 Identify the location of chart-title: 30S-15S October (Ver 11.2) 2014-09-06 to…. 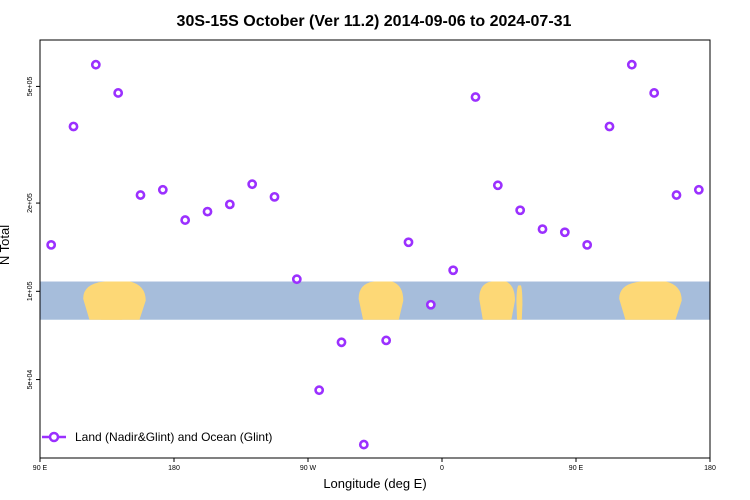
(374, 21).